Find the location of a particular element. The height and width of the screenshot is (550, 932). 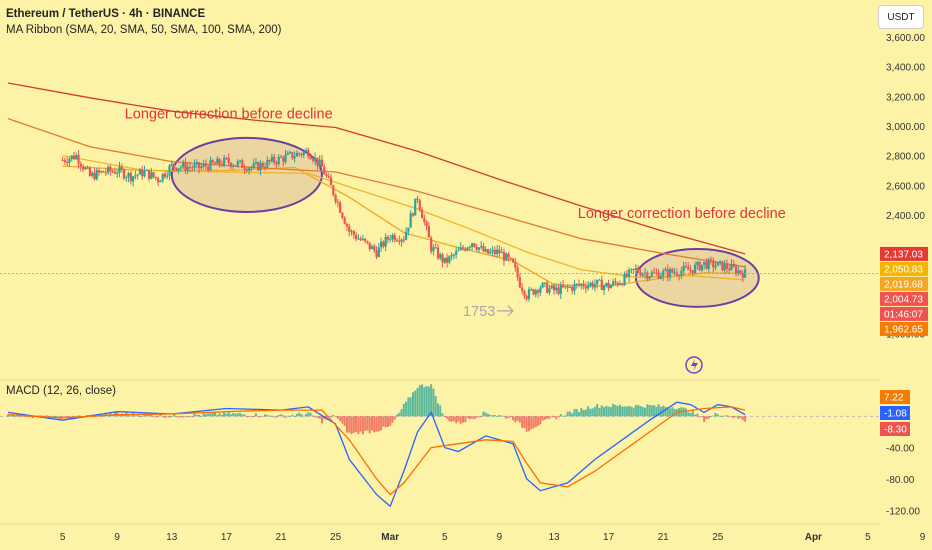

macd-tag-label: -8.30 is located at coordinates (895, 430).